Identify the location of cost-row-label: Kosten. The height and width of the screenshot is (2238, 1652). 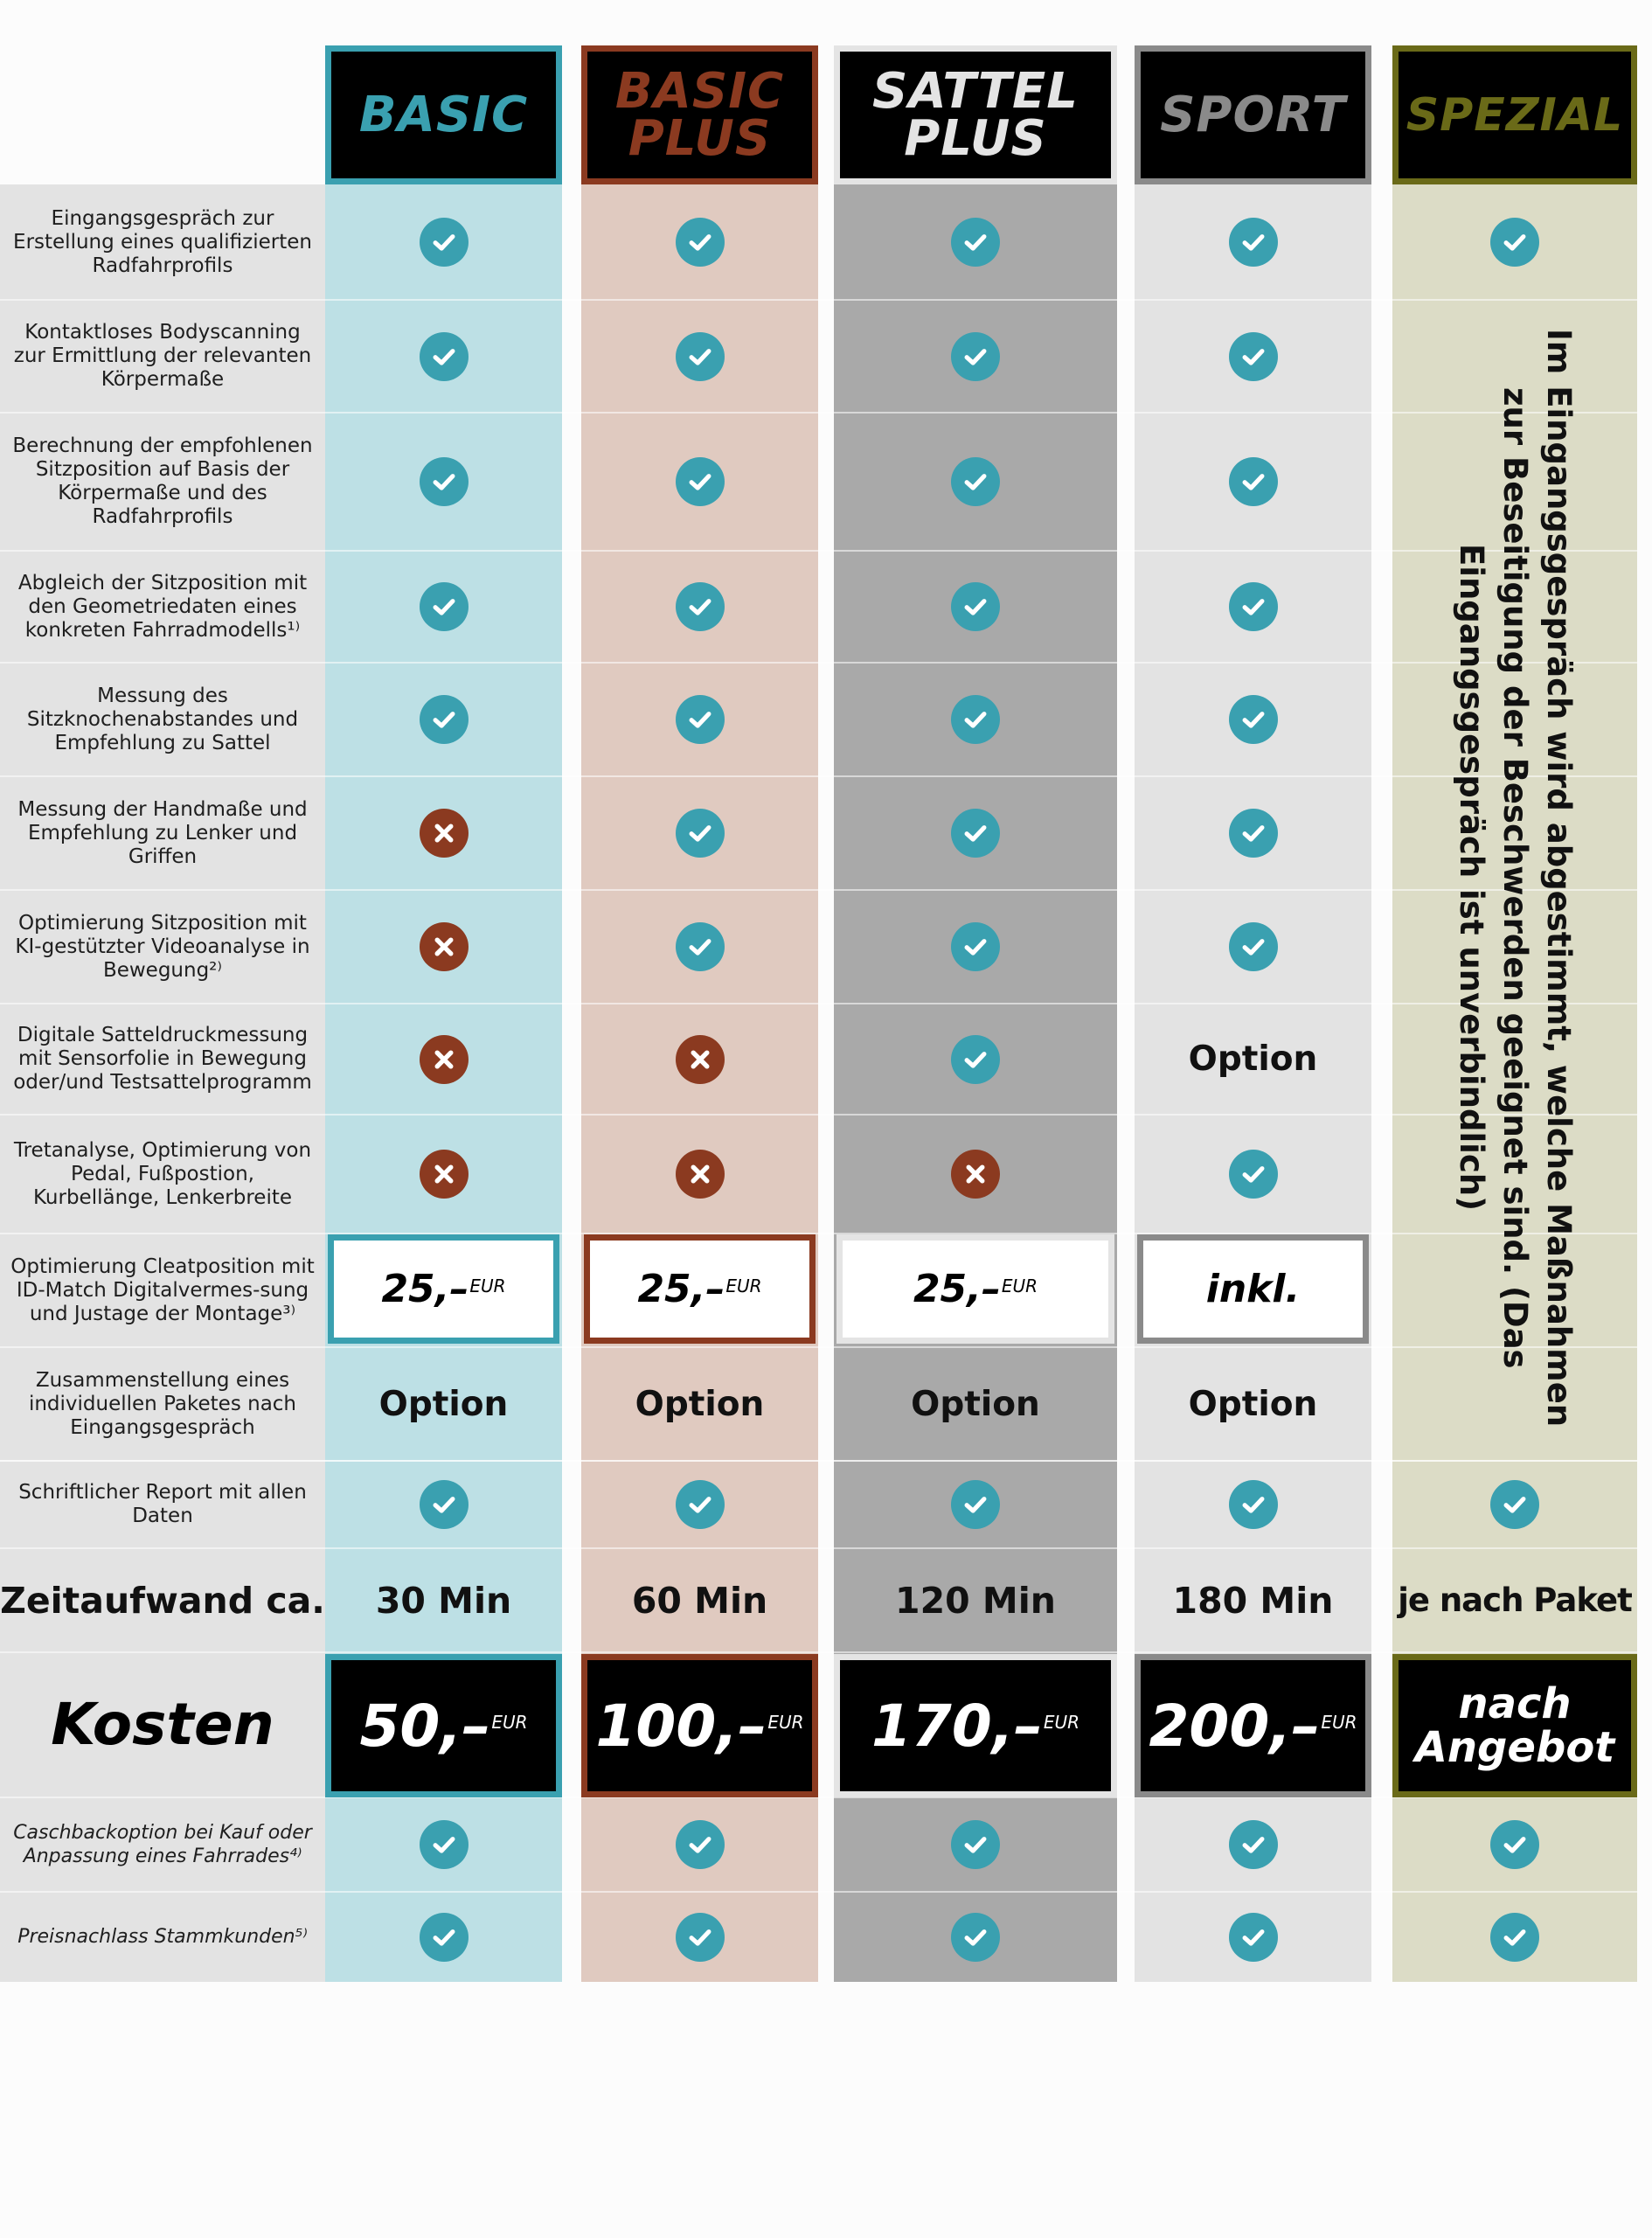
(163, 1724).